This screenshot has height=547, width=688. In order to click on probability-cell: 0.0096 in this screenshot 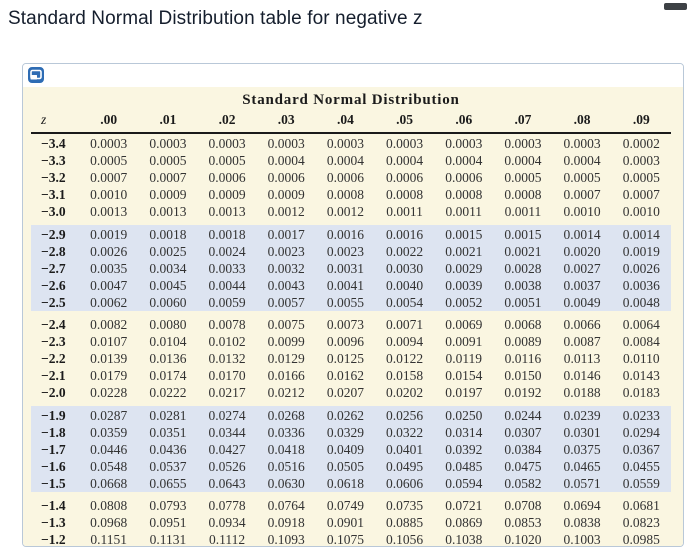, I will do `click(345, 341)`.